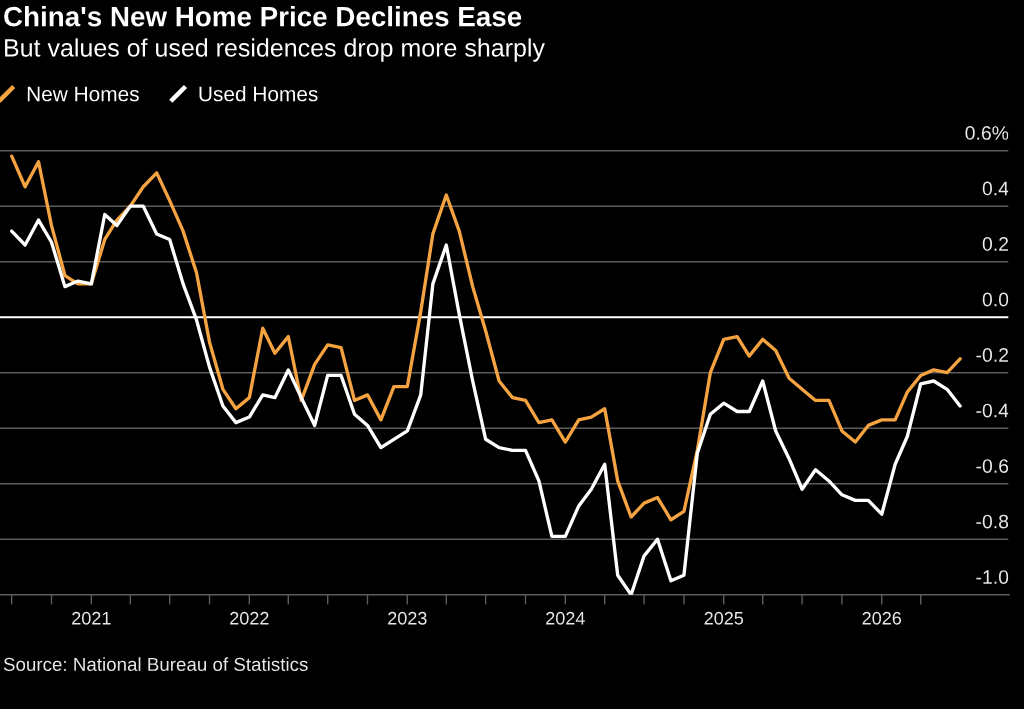  Describe the element at coordinates (987, 133) in the screenshot. I see `y-tick-label: 0.6%` at that location.